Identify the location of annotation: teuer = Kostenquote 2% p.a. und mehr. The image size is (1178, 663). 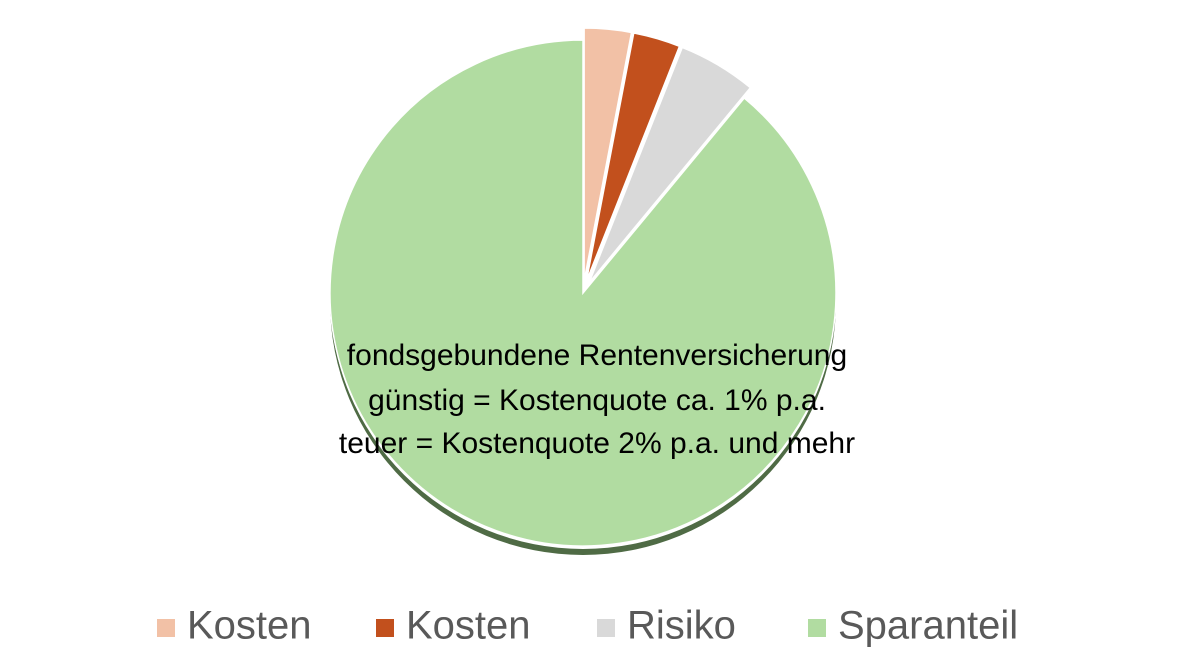
(597, 443).